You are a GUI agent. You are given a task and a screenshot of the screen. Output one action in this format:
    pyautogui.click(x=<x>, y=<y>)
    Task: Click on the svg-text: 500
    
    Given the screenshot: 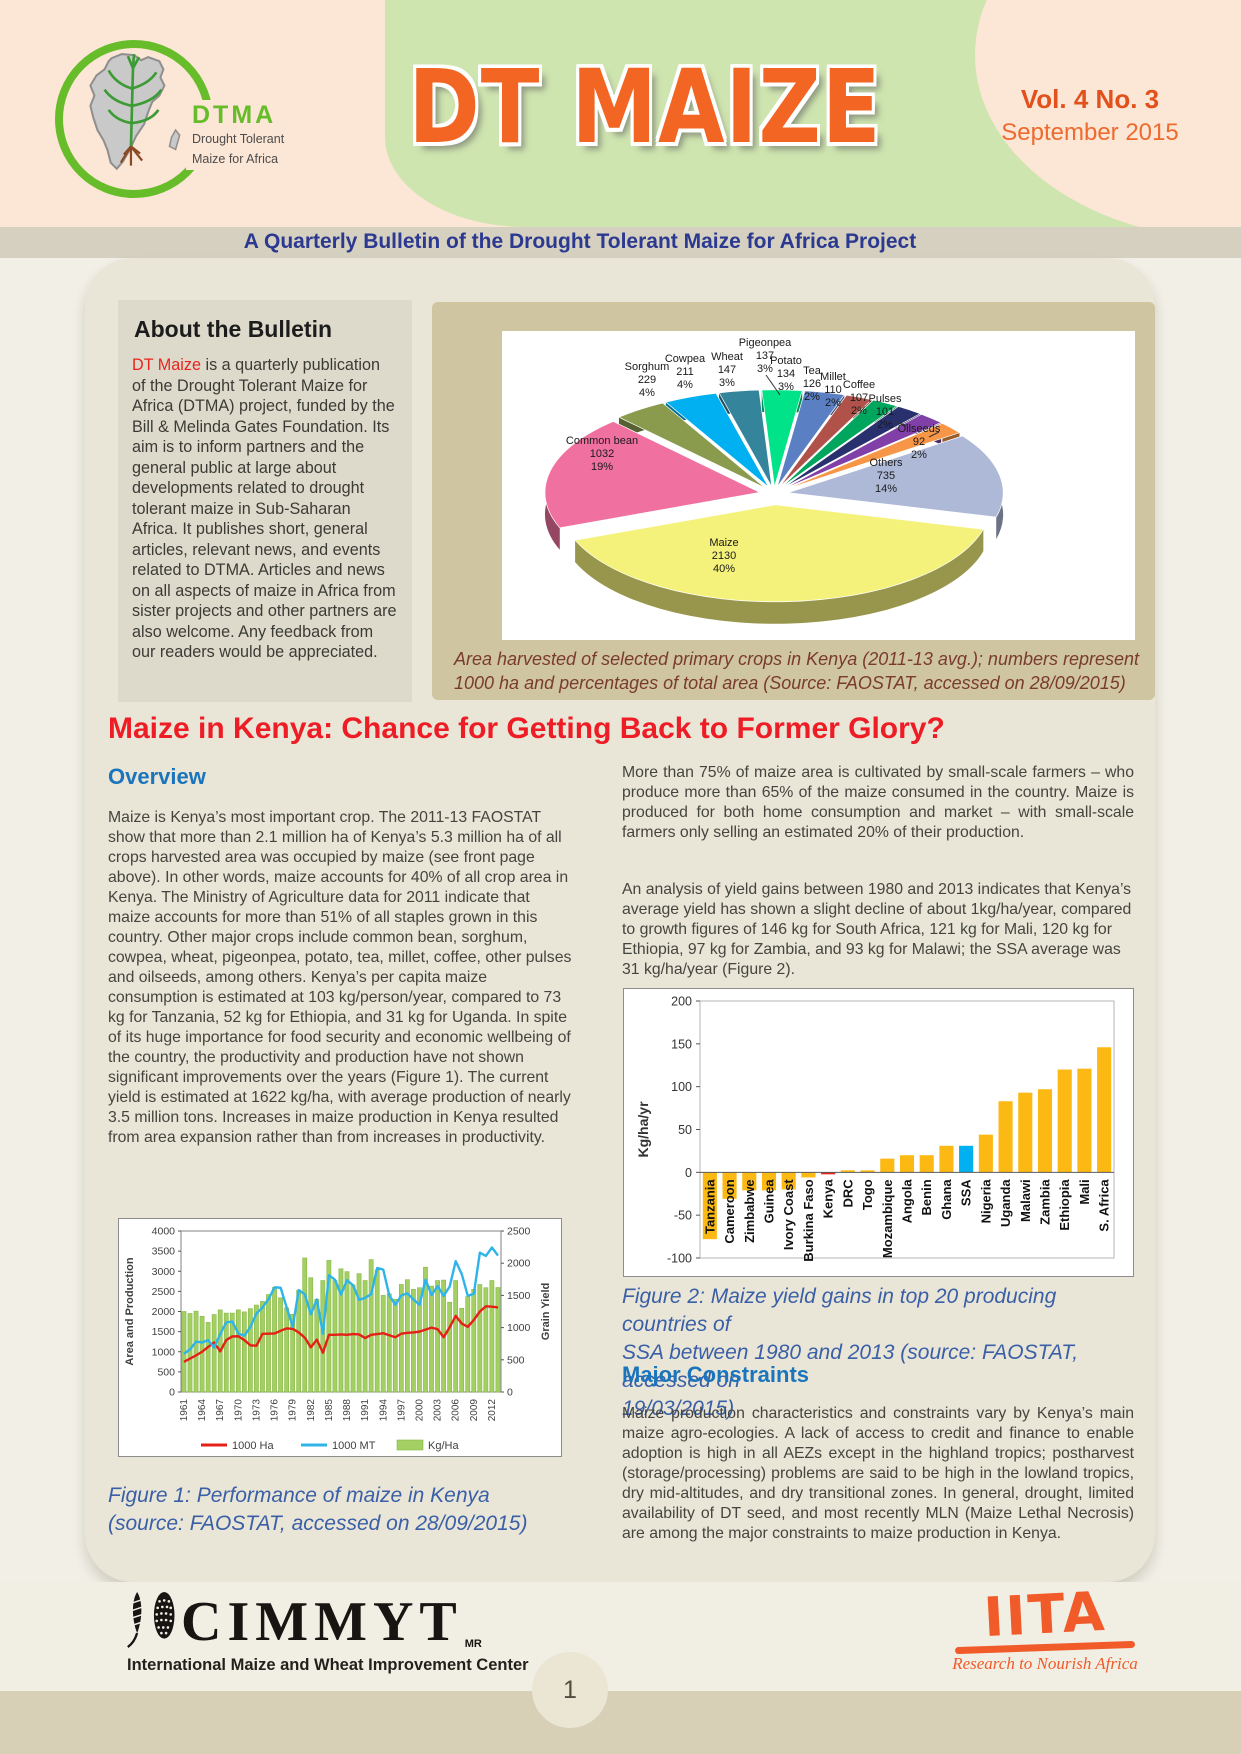 What is the action you would take?
    pyautogui.click(x=516, y=1360)
    